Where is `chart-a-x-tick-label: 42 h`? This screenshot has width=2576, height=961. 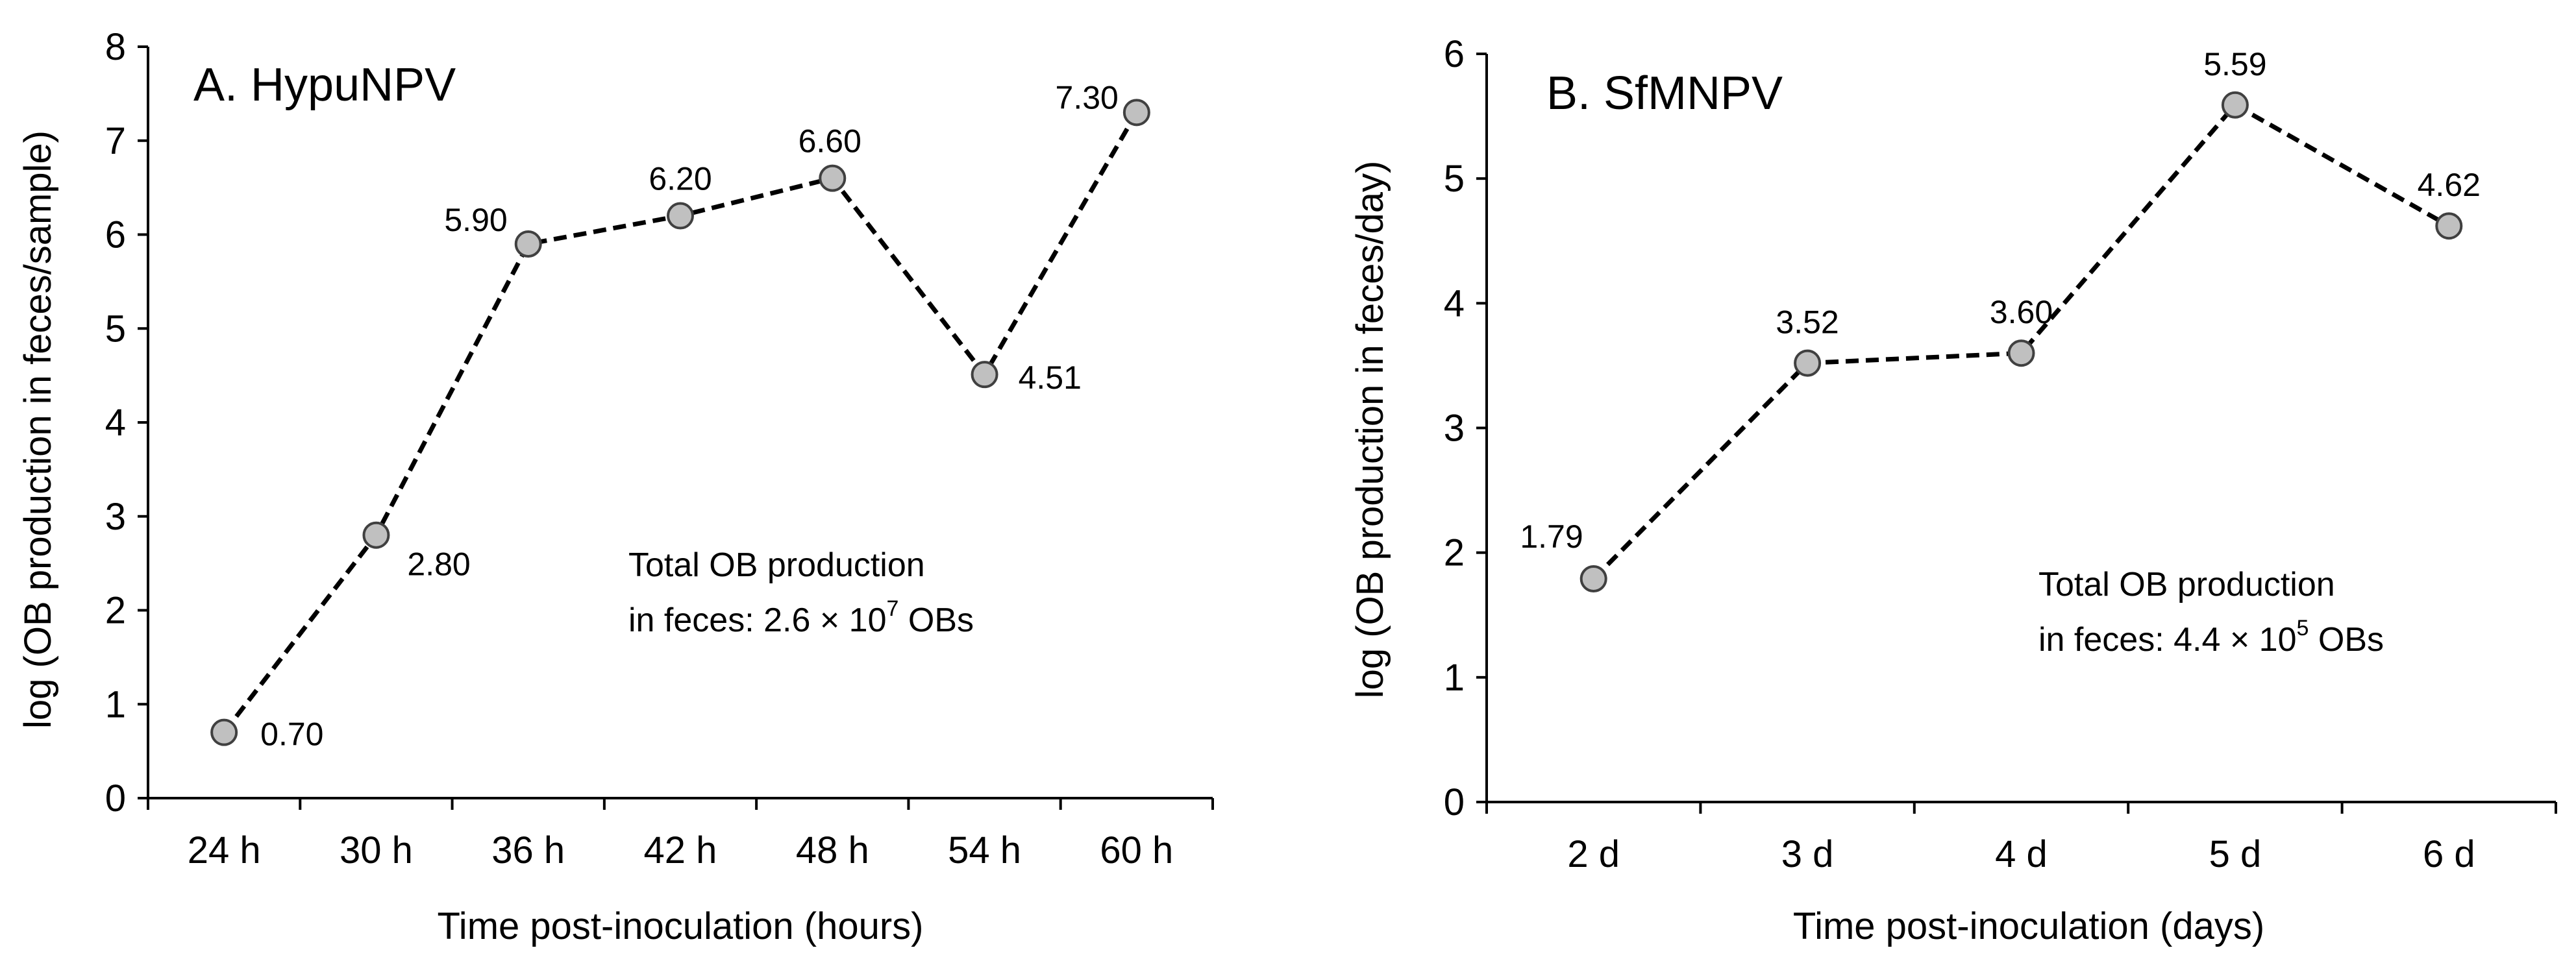
chart-a-x-tick-label: 42 h is located at coordinates (680, 850).